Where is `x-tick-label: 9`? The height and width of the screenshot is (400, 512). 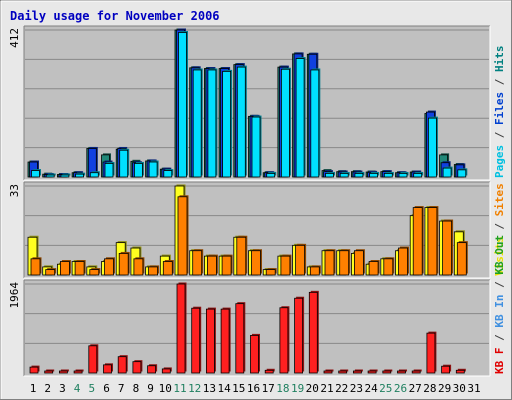
x-tick-label: 9 is located at coordinates (150, 388).